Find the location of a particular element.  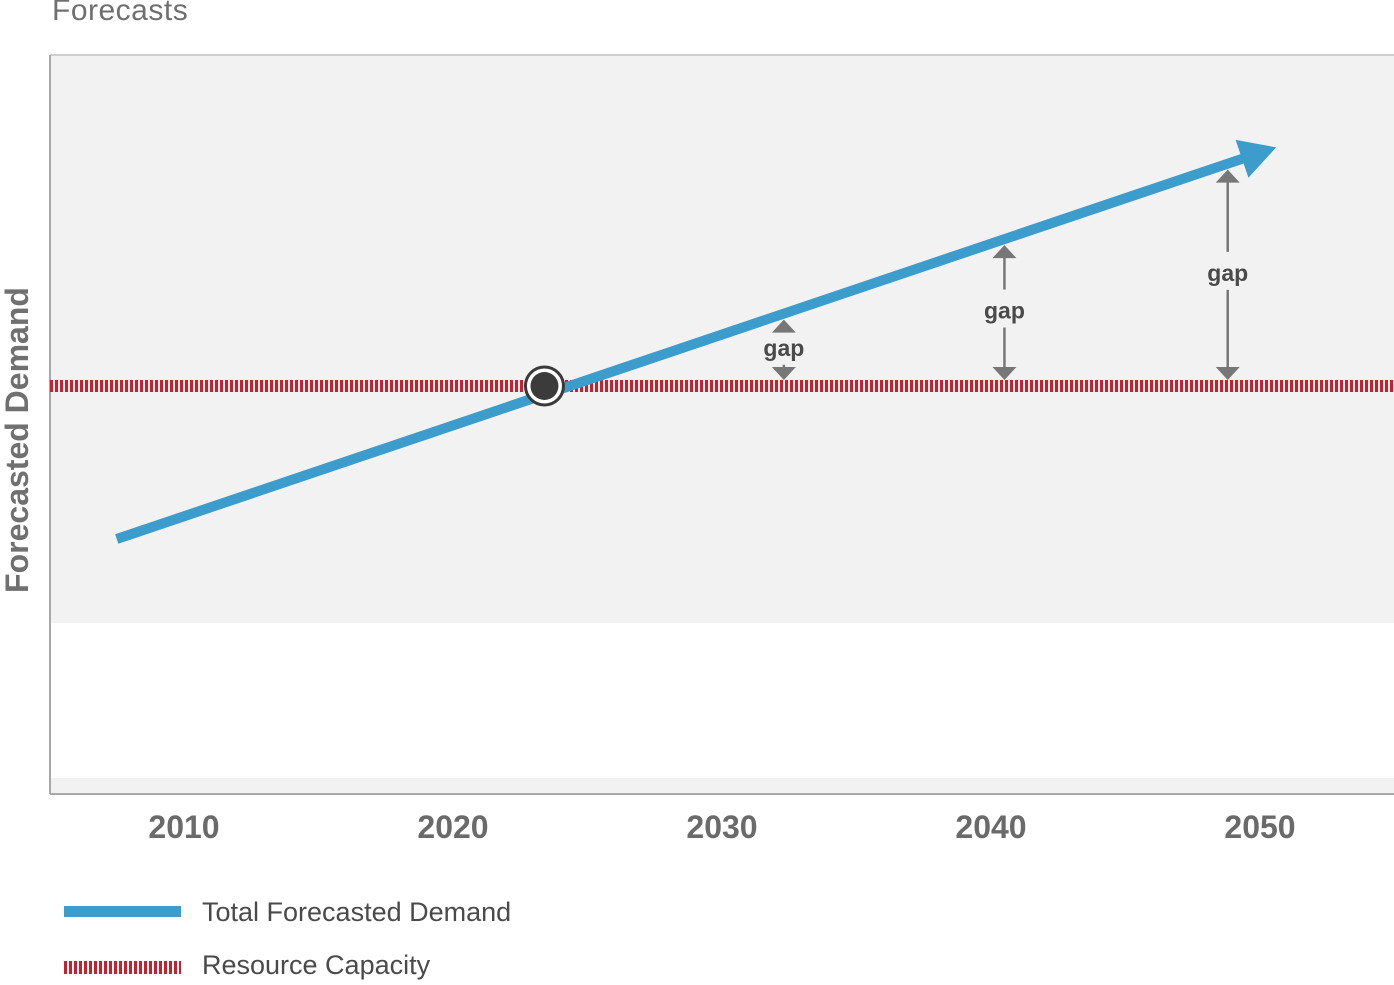

x-tick-label: 2040 is located at coordinates (990, 827).